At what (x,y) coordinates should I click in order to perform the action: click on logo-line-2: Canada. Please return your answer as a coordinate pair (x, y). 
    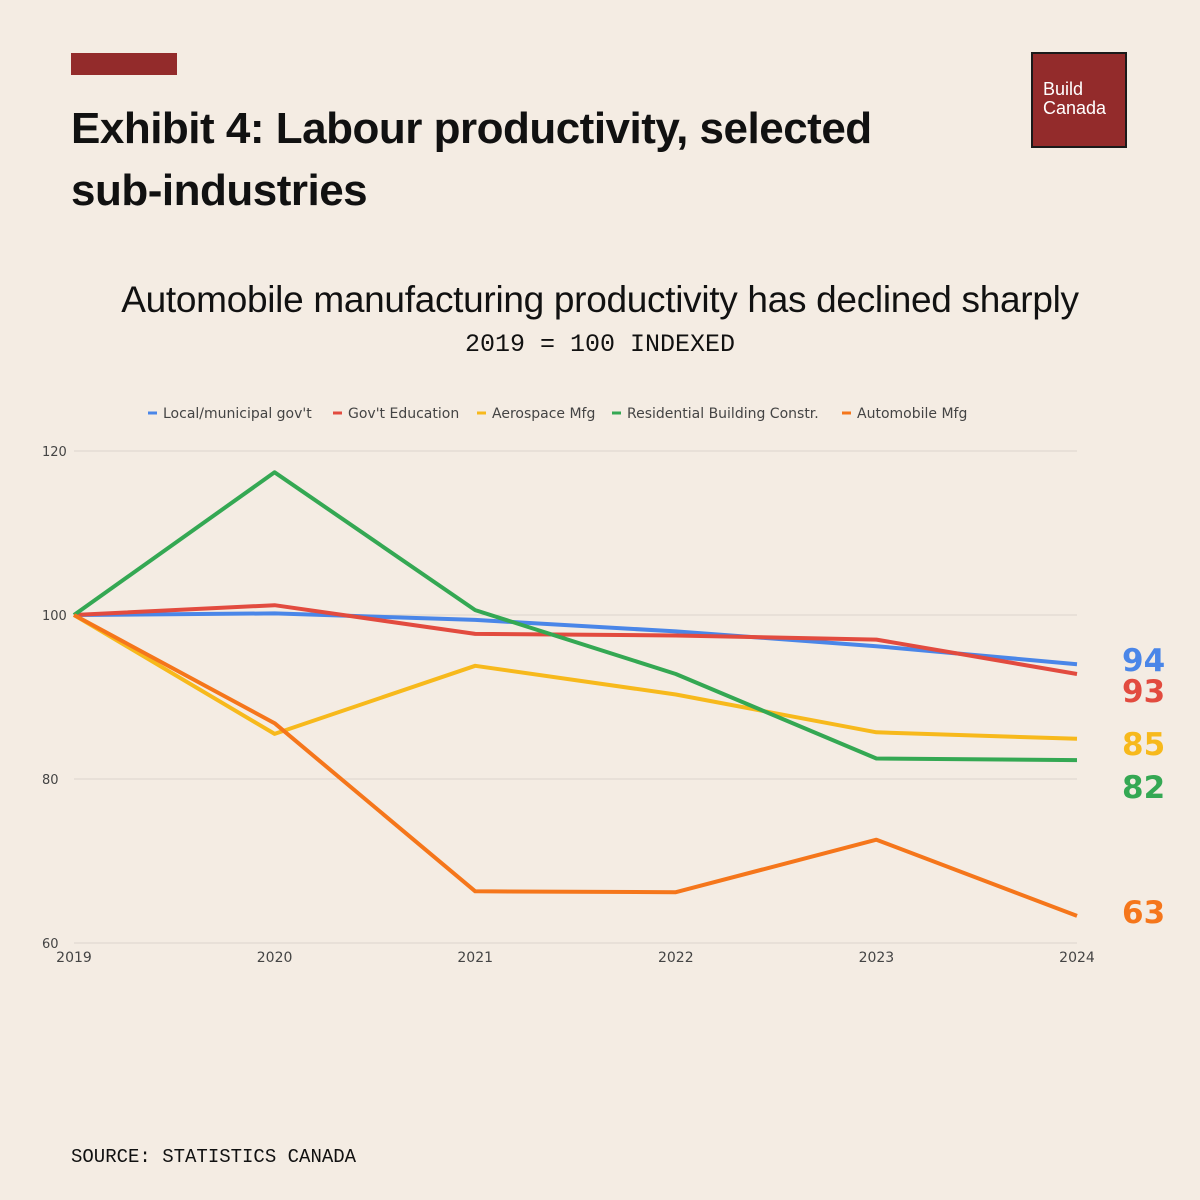
    Looking at the image, I should click on (1075, 108).